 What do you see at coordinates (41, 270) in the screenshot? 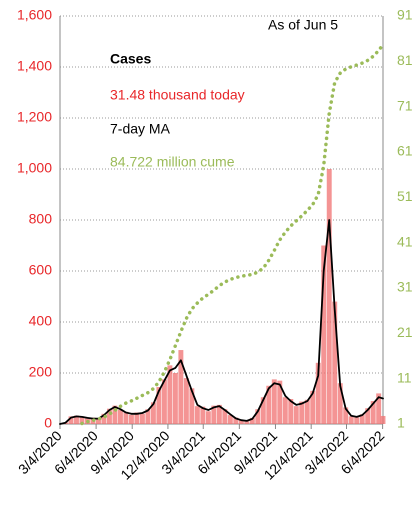
I see `y-tick-label: 600` at bounding box center [41, 270].